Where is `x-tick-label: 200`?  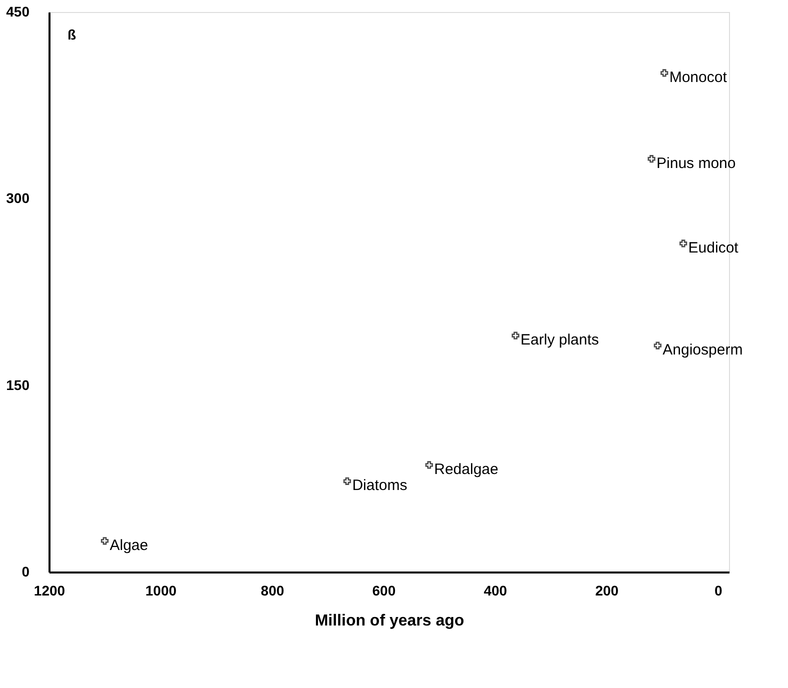
x-tick-label: 200 is located at coordinates (607, 590).